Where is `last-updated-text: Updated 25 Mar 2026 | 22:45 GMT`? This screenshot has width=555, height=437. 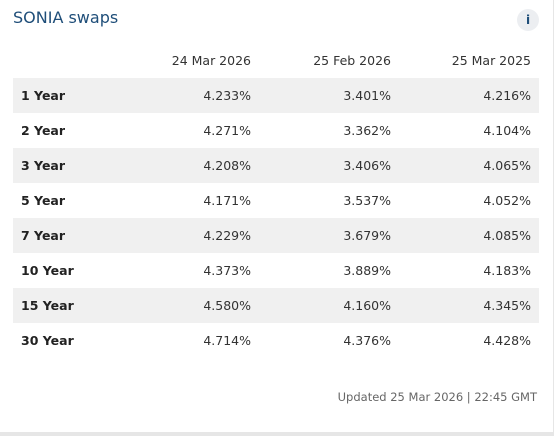 last-updated-text: Updated 25 Mar 2026 | 22:45 GMT is located at coordinates (437, 397).